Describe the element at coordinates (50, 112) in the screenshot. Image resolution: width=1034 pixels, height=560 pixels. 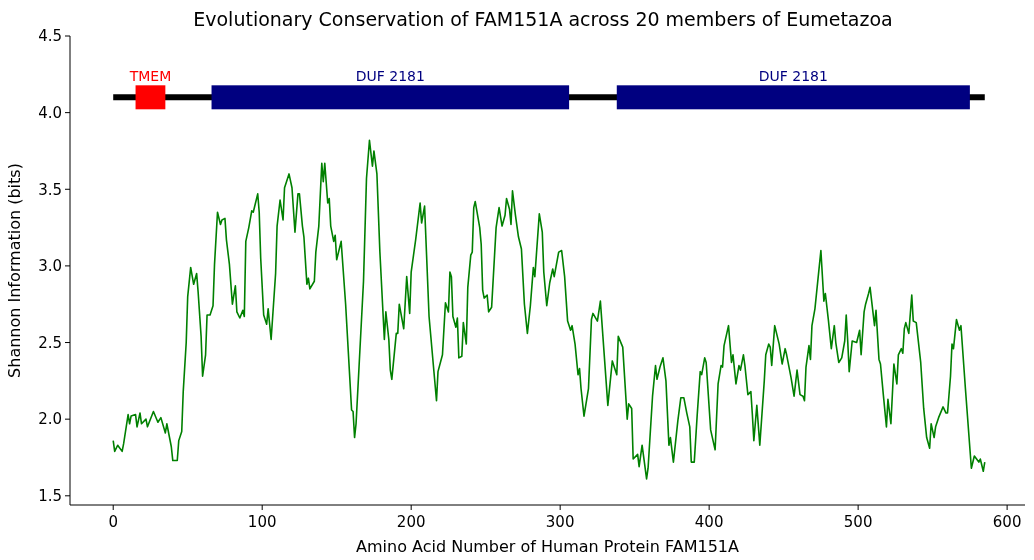
I see `y-tick-label: 4.0` at that location.